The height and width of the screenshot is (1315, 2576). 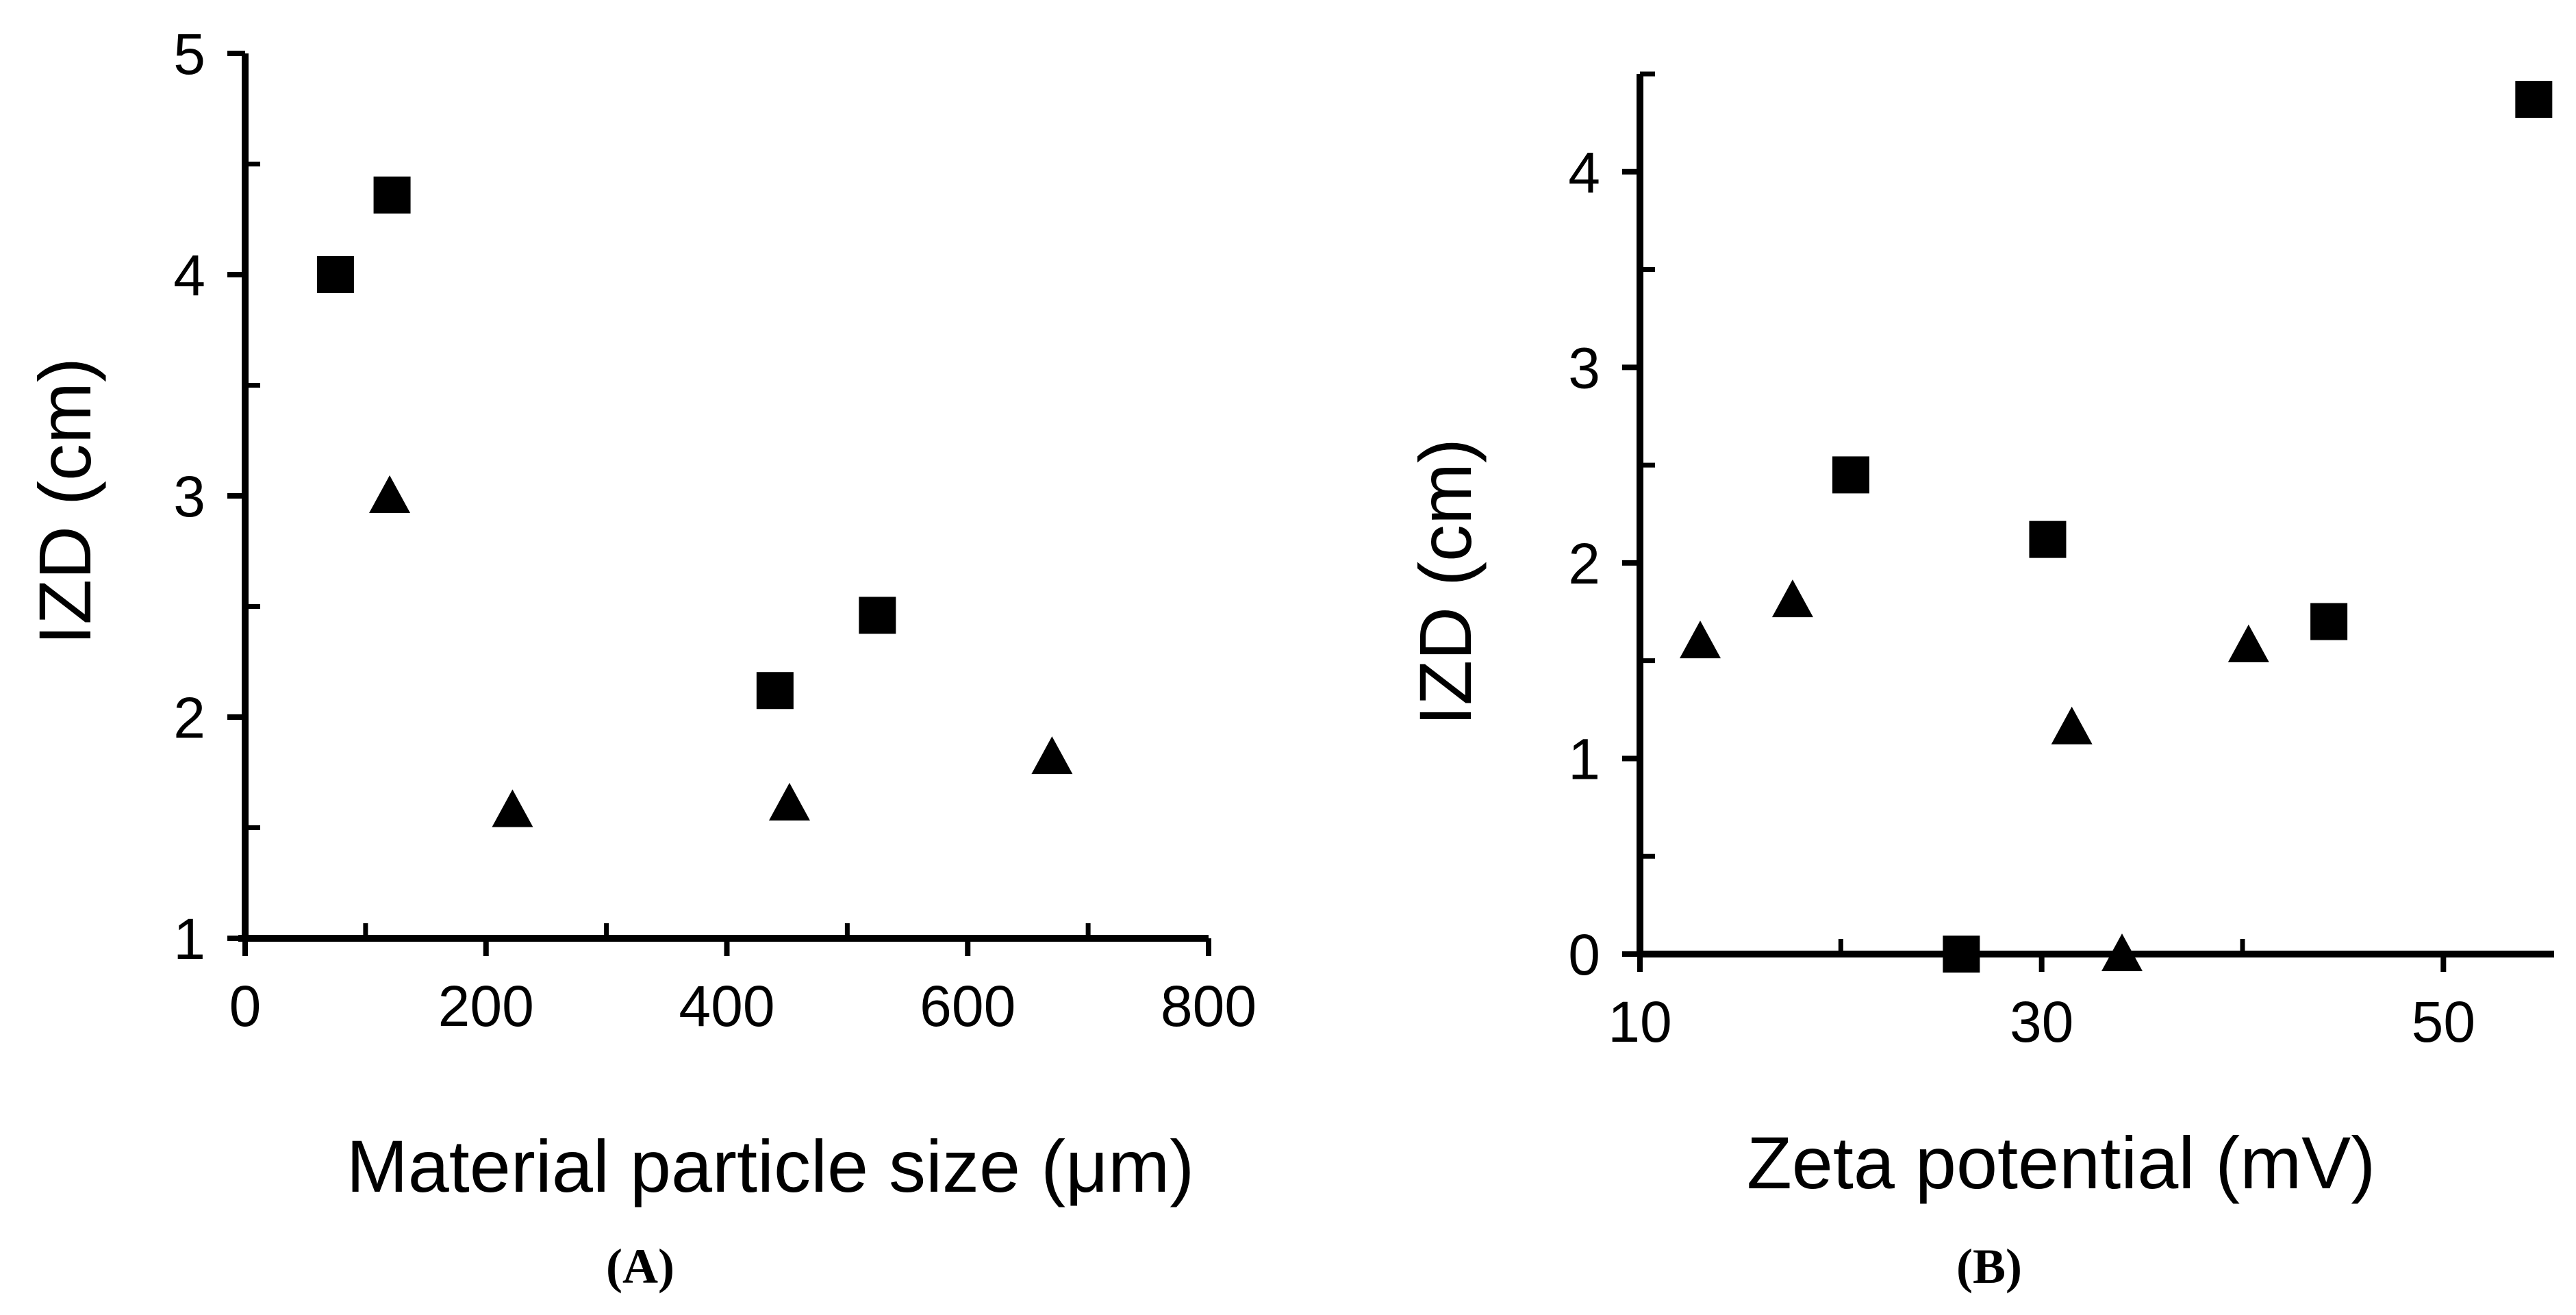 What do you see at coordinates (189, 54) in the screenshot?
I see `panel-a-y-tick-label: 5` at bounding box center [189, 54].